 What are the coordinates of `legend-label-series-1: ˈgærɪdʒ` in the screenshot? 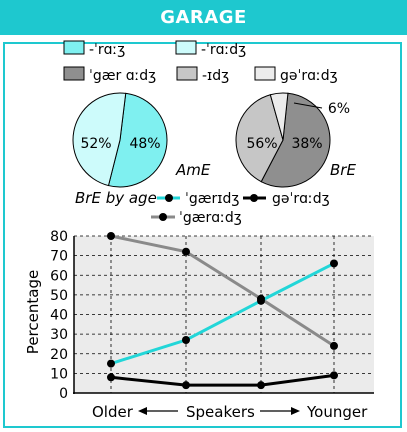 It's located at (212, 199).